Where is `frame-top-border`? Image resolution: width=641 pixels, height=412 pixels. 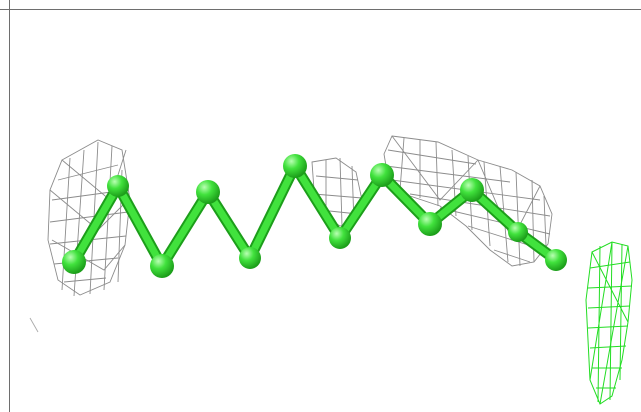 frame-top-border is located at coordinates (320, 9).